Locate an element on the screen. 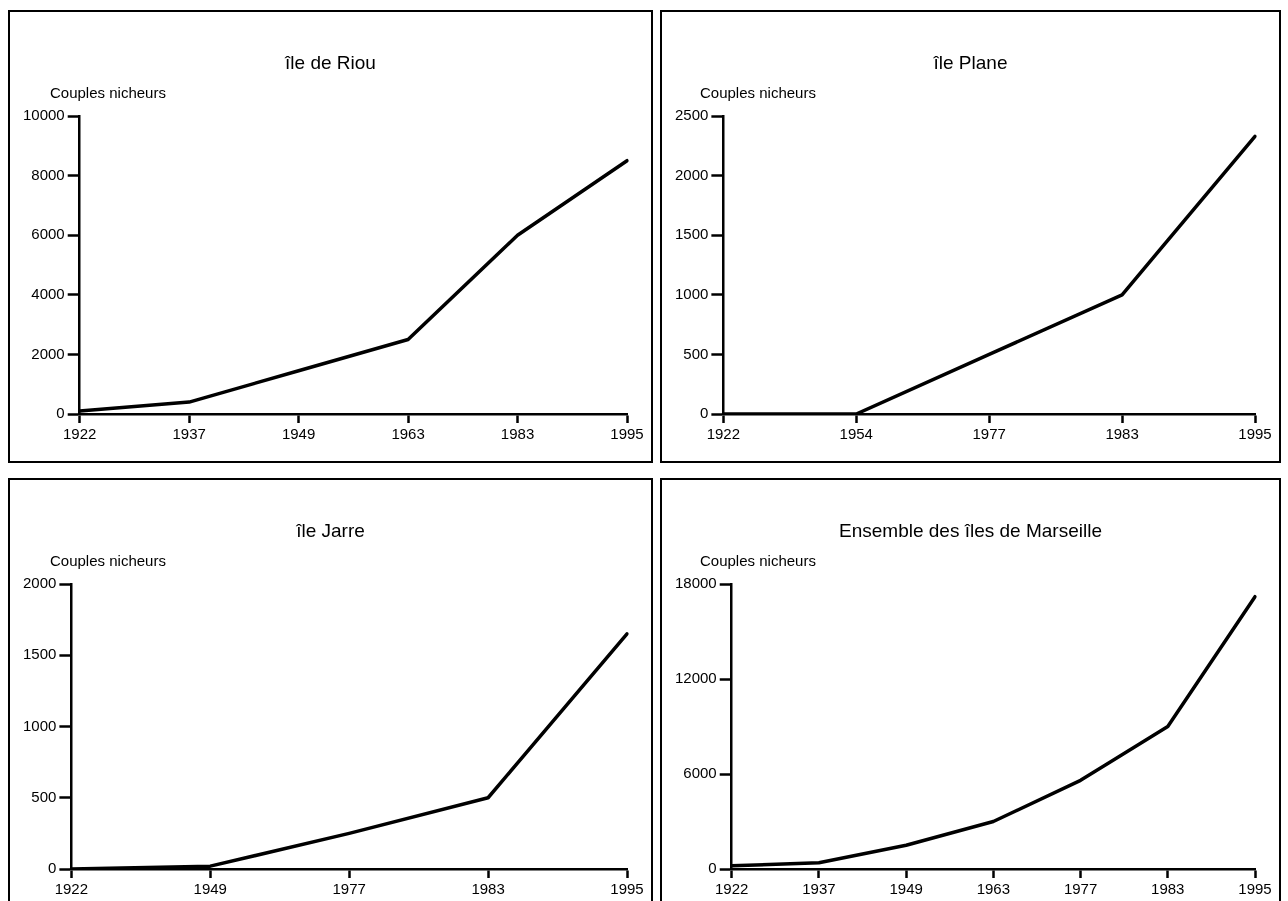 This screenshot has height=901, width=1288. y-tick-label: 8000 is located at coordinates (48, 174).